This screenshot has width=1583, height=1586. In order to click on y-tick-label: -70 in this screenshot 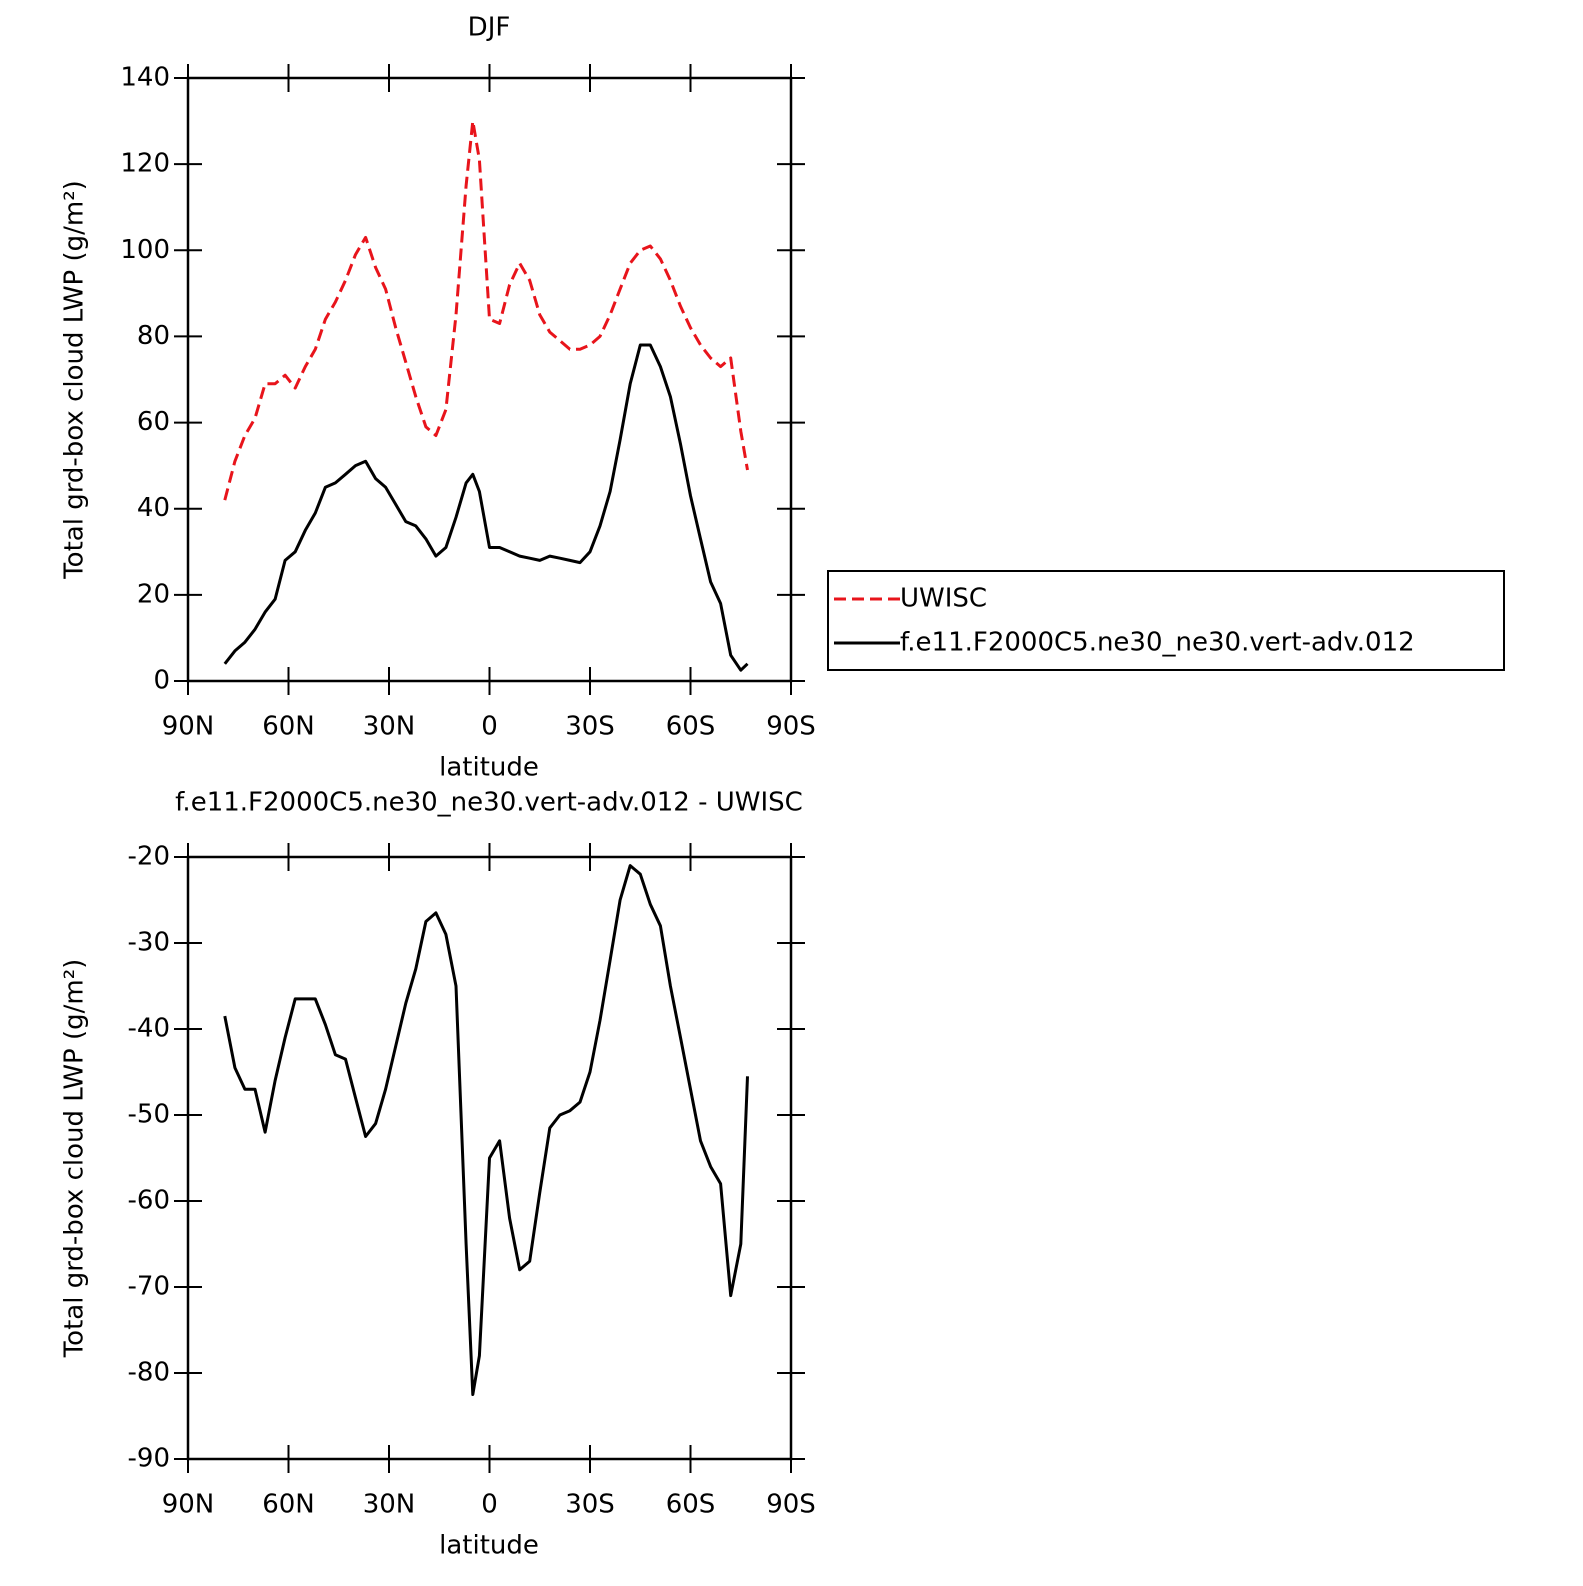, I will do `click(149, 1287)`.